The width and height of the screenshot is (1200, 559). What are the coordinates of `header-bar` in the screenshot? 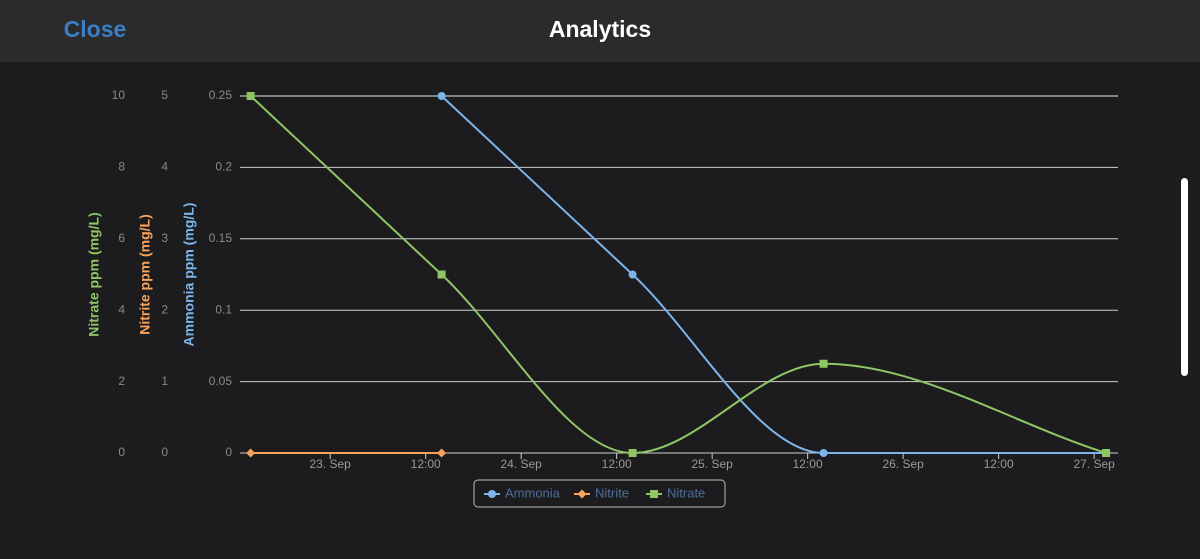 It's located at (600, 31).